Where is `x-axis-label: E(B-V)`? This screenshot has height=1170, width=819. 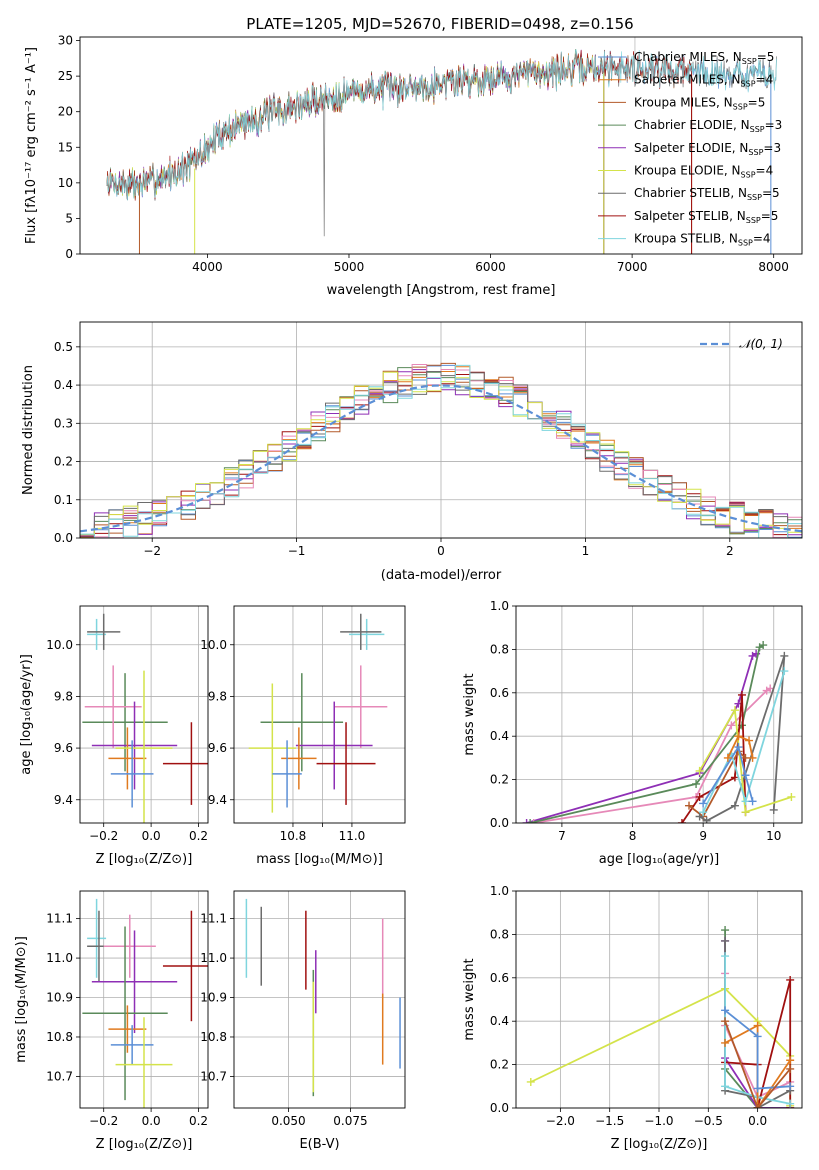 x-axis-label: E(B-V) is located at coordinates (319, 1144).